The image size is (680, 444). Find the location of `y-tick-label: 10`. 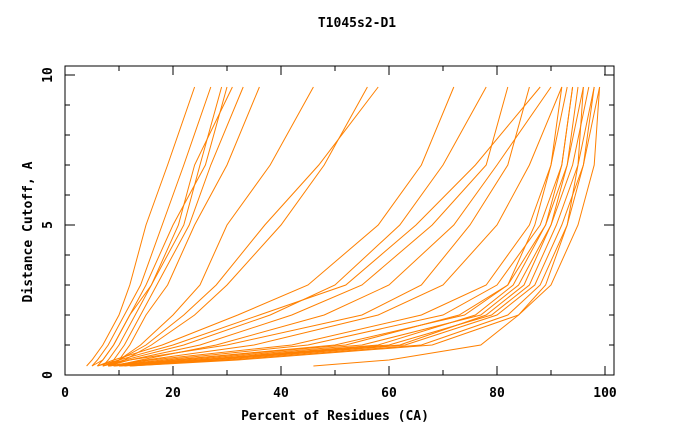

y-tick-label: 10 is located at coordinates (48, 75).